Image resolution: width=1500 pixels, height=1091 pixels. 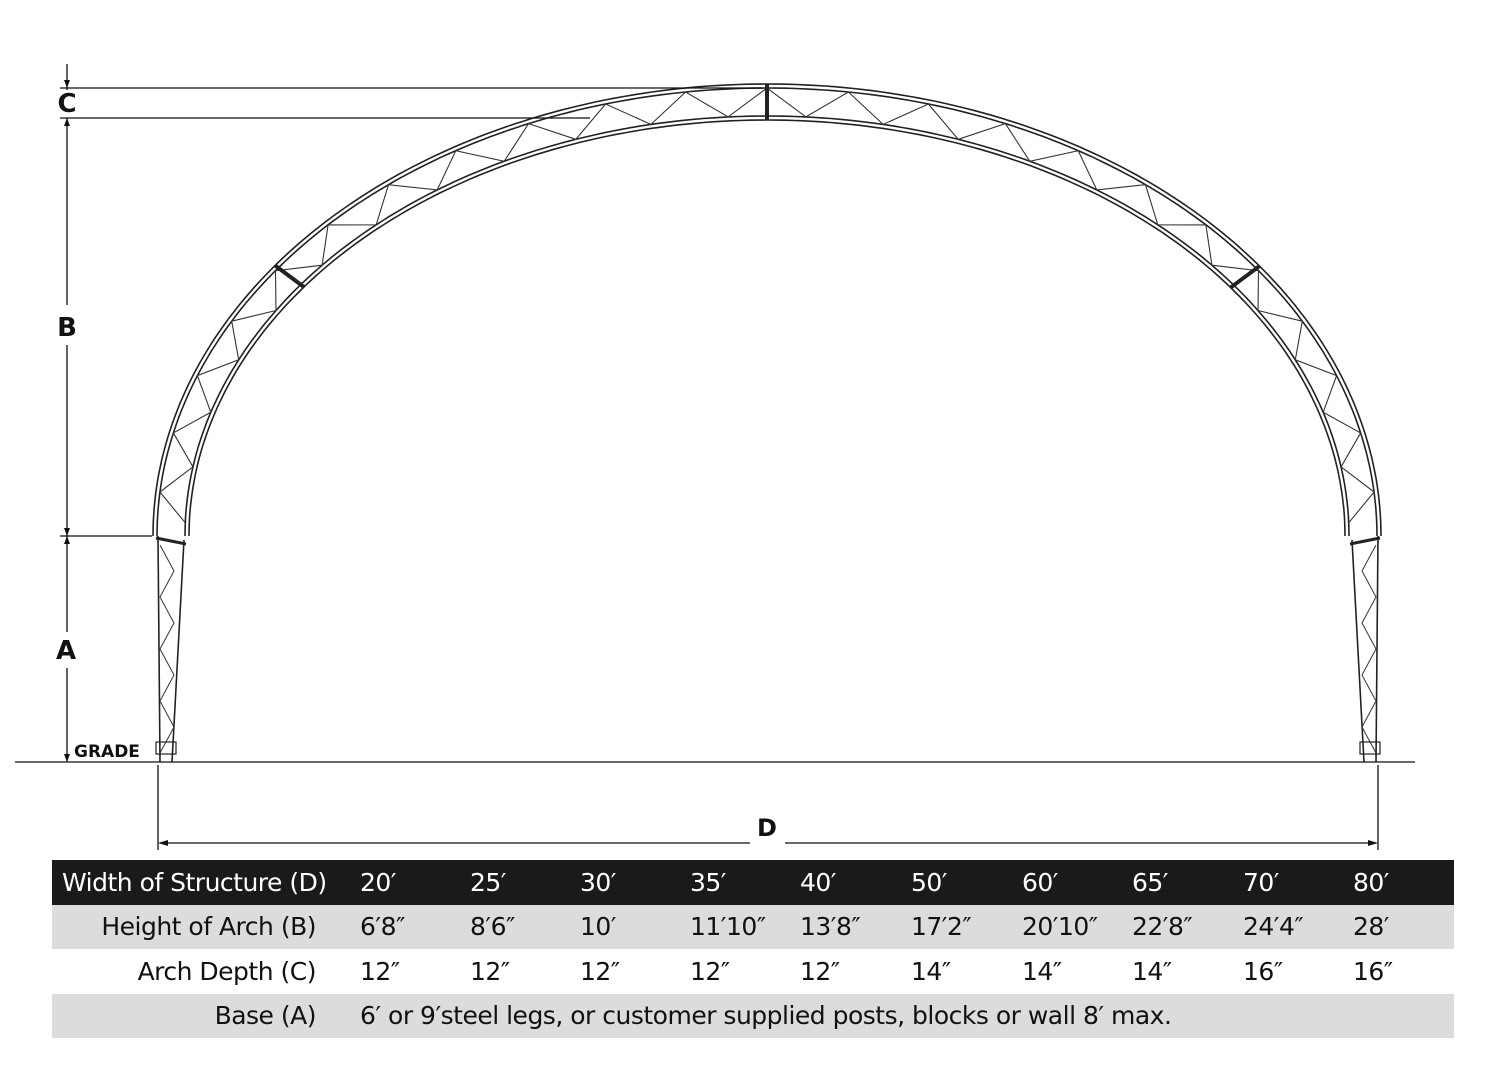 I want to click on left-leg-base-plate, so click(x=166, y=748).